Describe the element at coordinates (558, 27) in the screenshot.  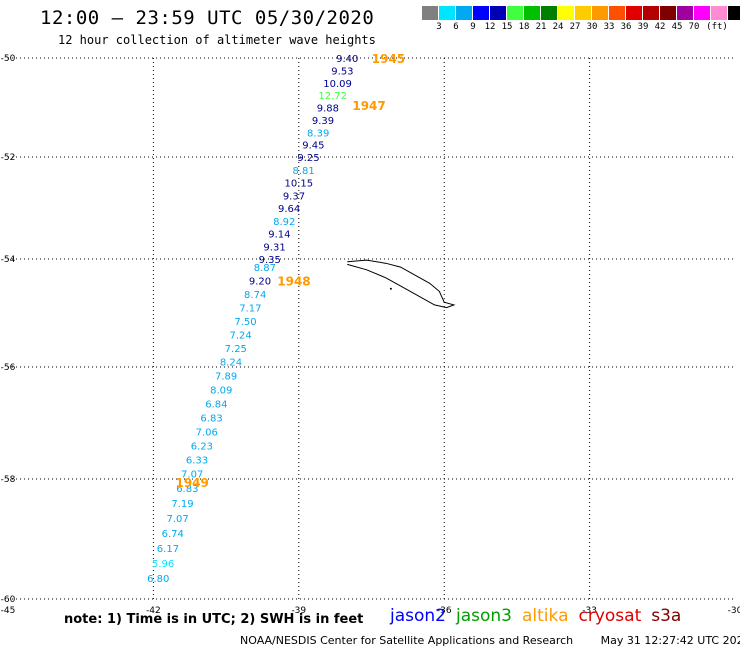
I see `scale-label: 24` at that location.